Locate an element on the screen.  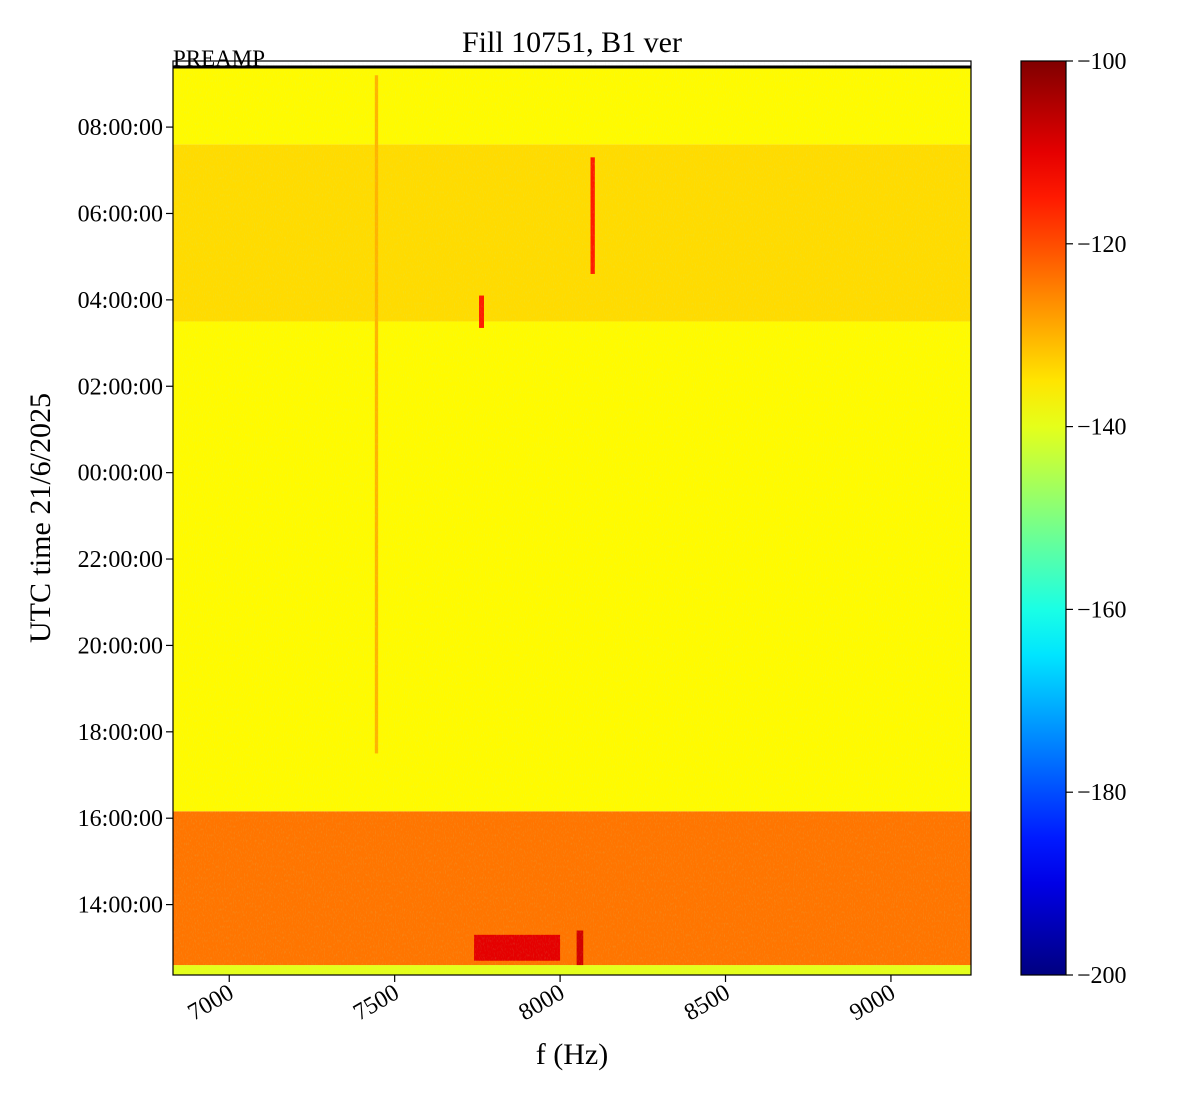
y-tick-label: 20:00:00 is located at coordinates (120, 646).